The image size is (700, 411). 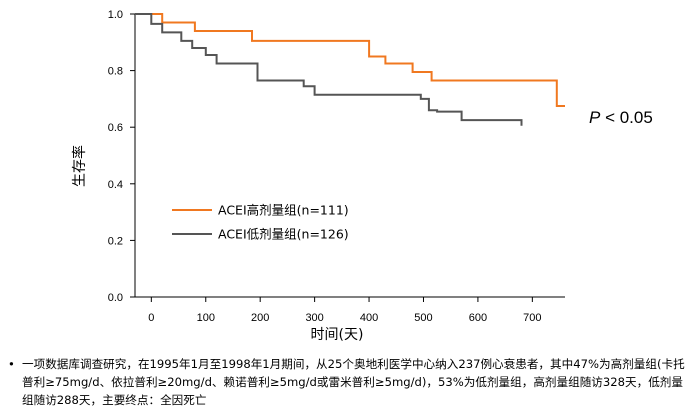 I want to click on y-tick-label: 0.6, so click(x=115, y=128).